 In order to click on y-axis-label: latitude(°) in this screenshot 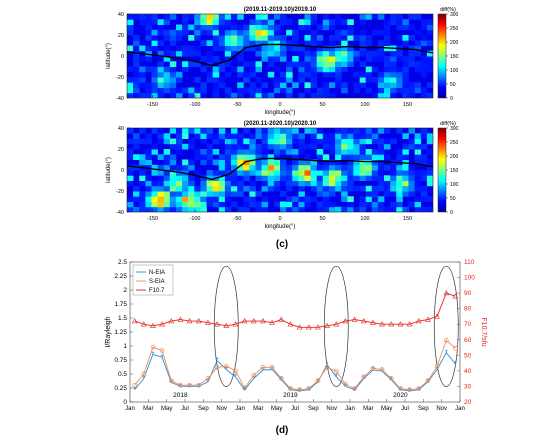, I will do `click(109, 170)`.